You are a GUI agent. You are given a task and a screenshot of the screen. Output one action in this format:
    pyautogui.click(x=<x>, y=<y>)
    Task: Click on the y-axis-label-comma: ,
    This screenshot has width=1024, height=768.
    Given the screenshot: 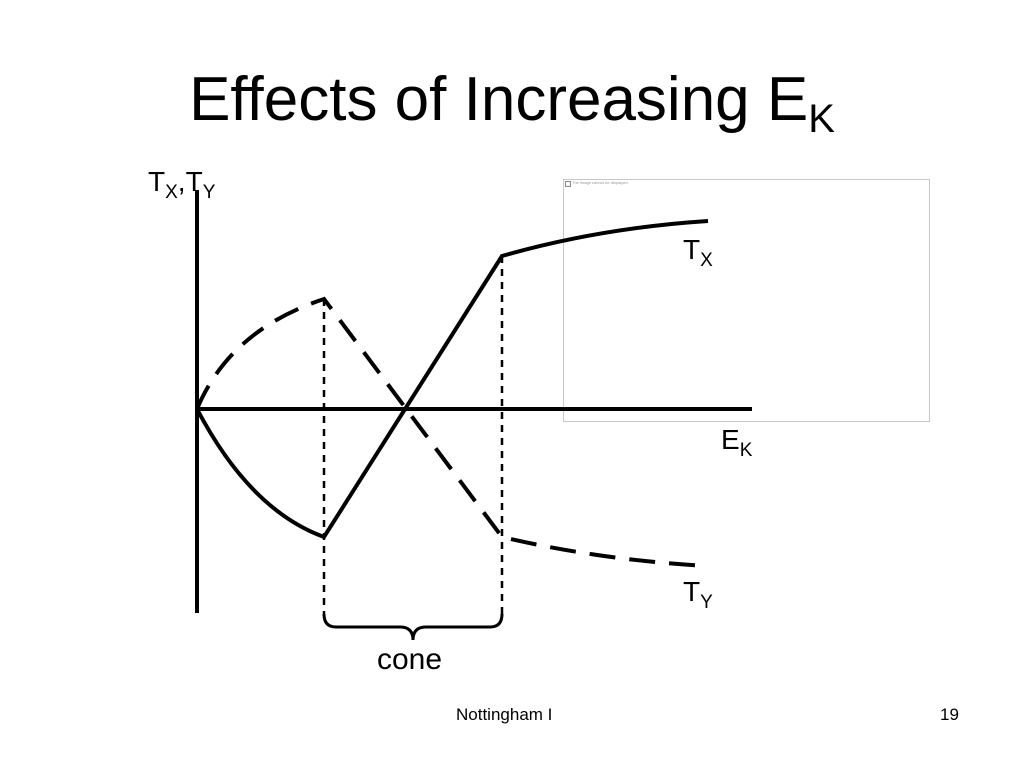 What is the action you would take?
    pyautogui.click(x=181, y=181)
    